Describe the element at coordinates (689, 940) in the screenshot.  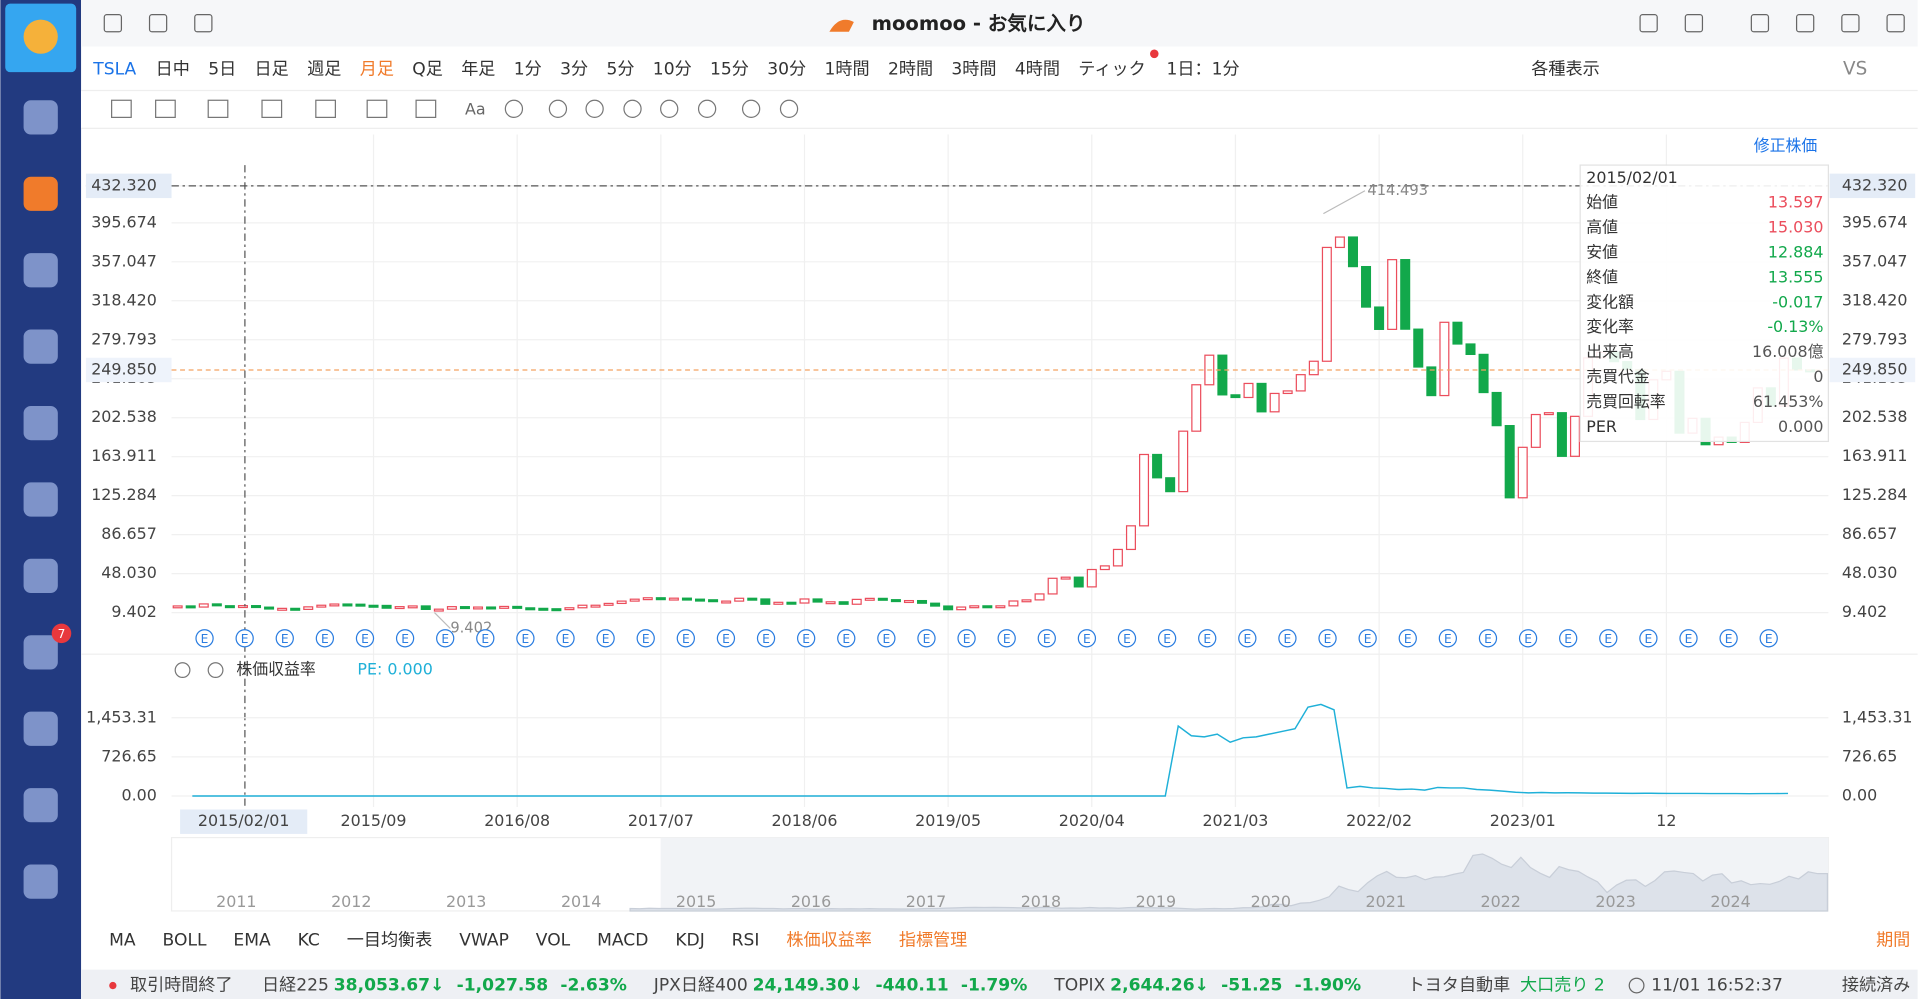
I see `indicator-tab: KDJ` at that location.